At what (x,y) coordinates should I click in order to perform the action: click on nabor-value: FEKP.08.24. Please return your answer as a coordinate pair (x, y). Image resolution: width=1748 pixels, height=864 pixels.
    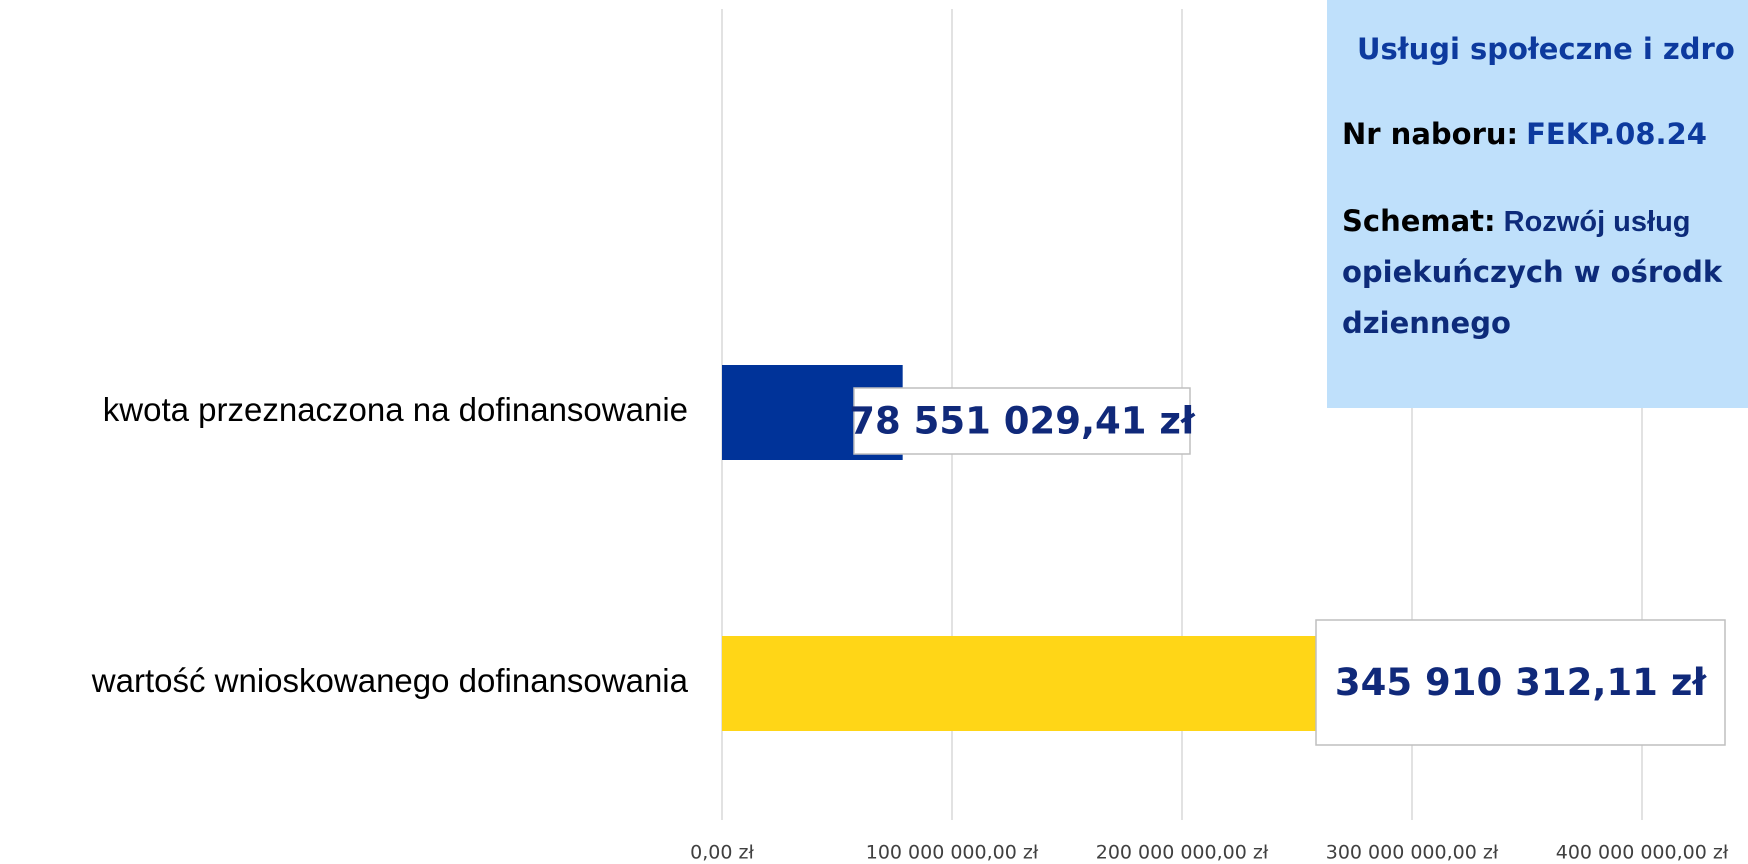
    Looking at the image, I should click on (1616, 134).